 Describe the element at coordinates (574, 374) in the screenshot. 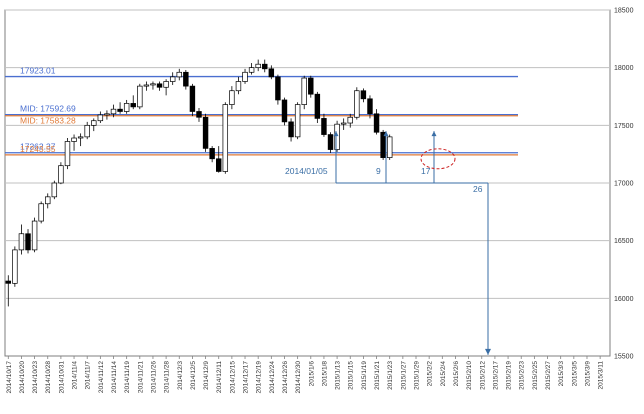

I see `x-tick-label: 2015/3/5` at that location.